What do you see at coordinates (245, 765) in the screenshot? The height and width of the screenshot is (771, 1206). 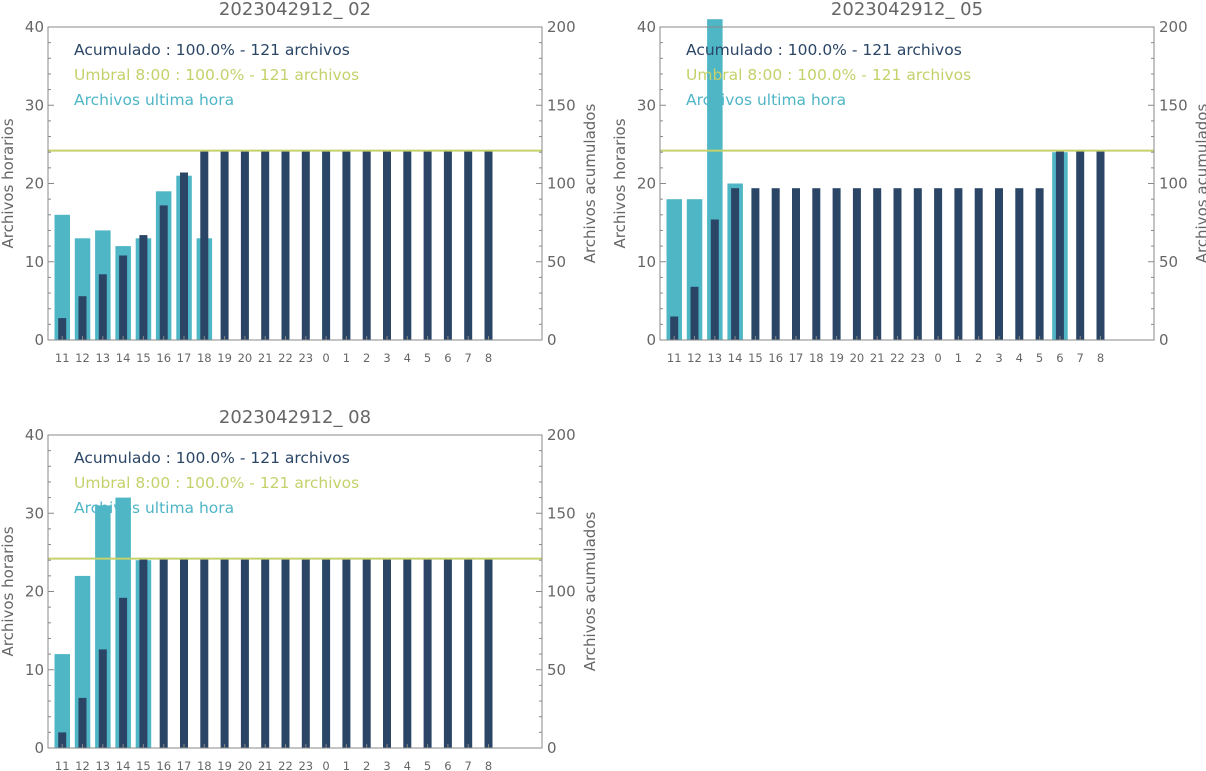 I see `x-tick-label: 20` at bounding box center [245, 765].